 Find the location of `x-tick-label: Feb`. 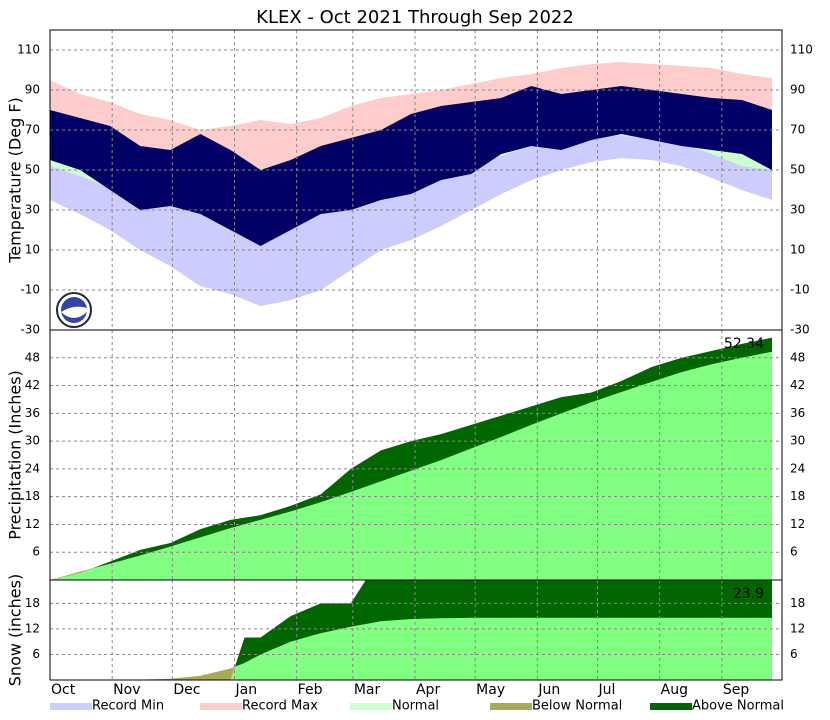

x-tick-label: Feb is located at coordinates (310, 690).